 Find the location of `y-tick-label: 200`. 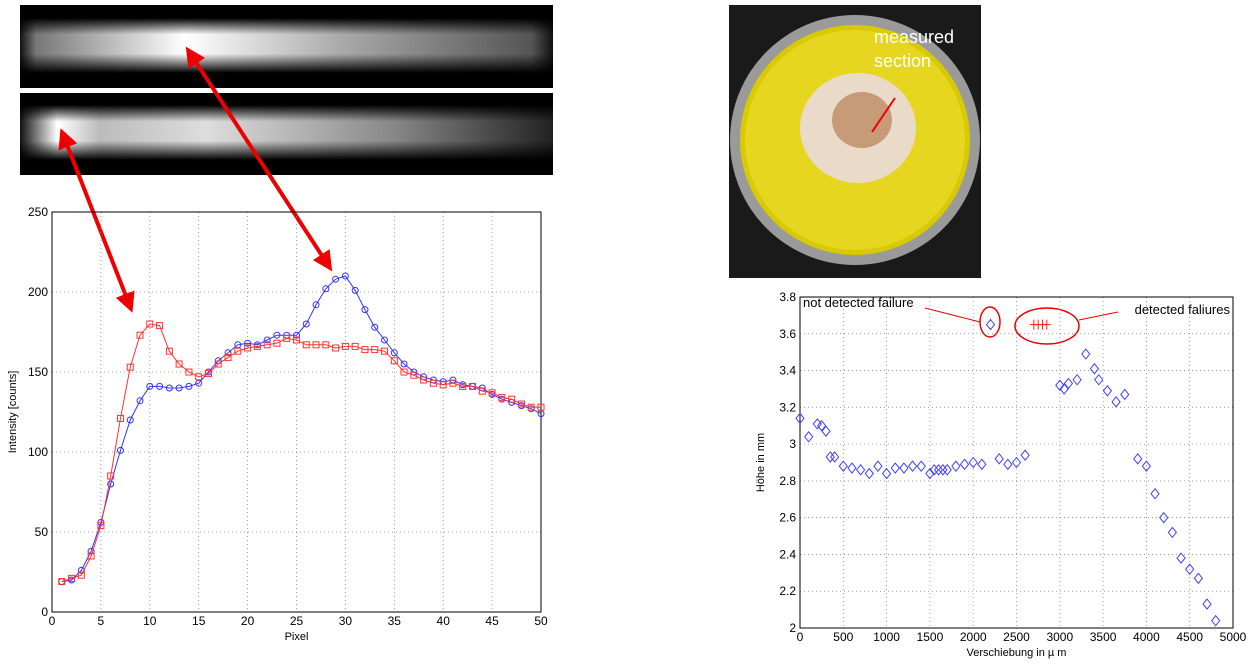

y-tick-label: 200 is located at coordinates (38, 292).